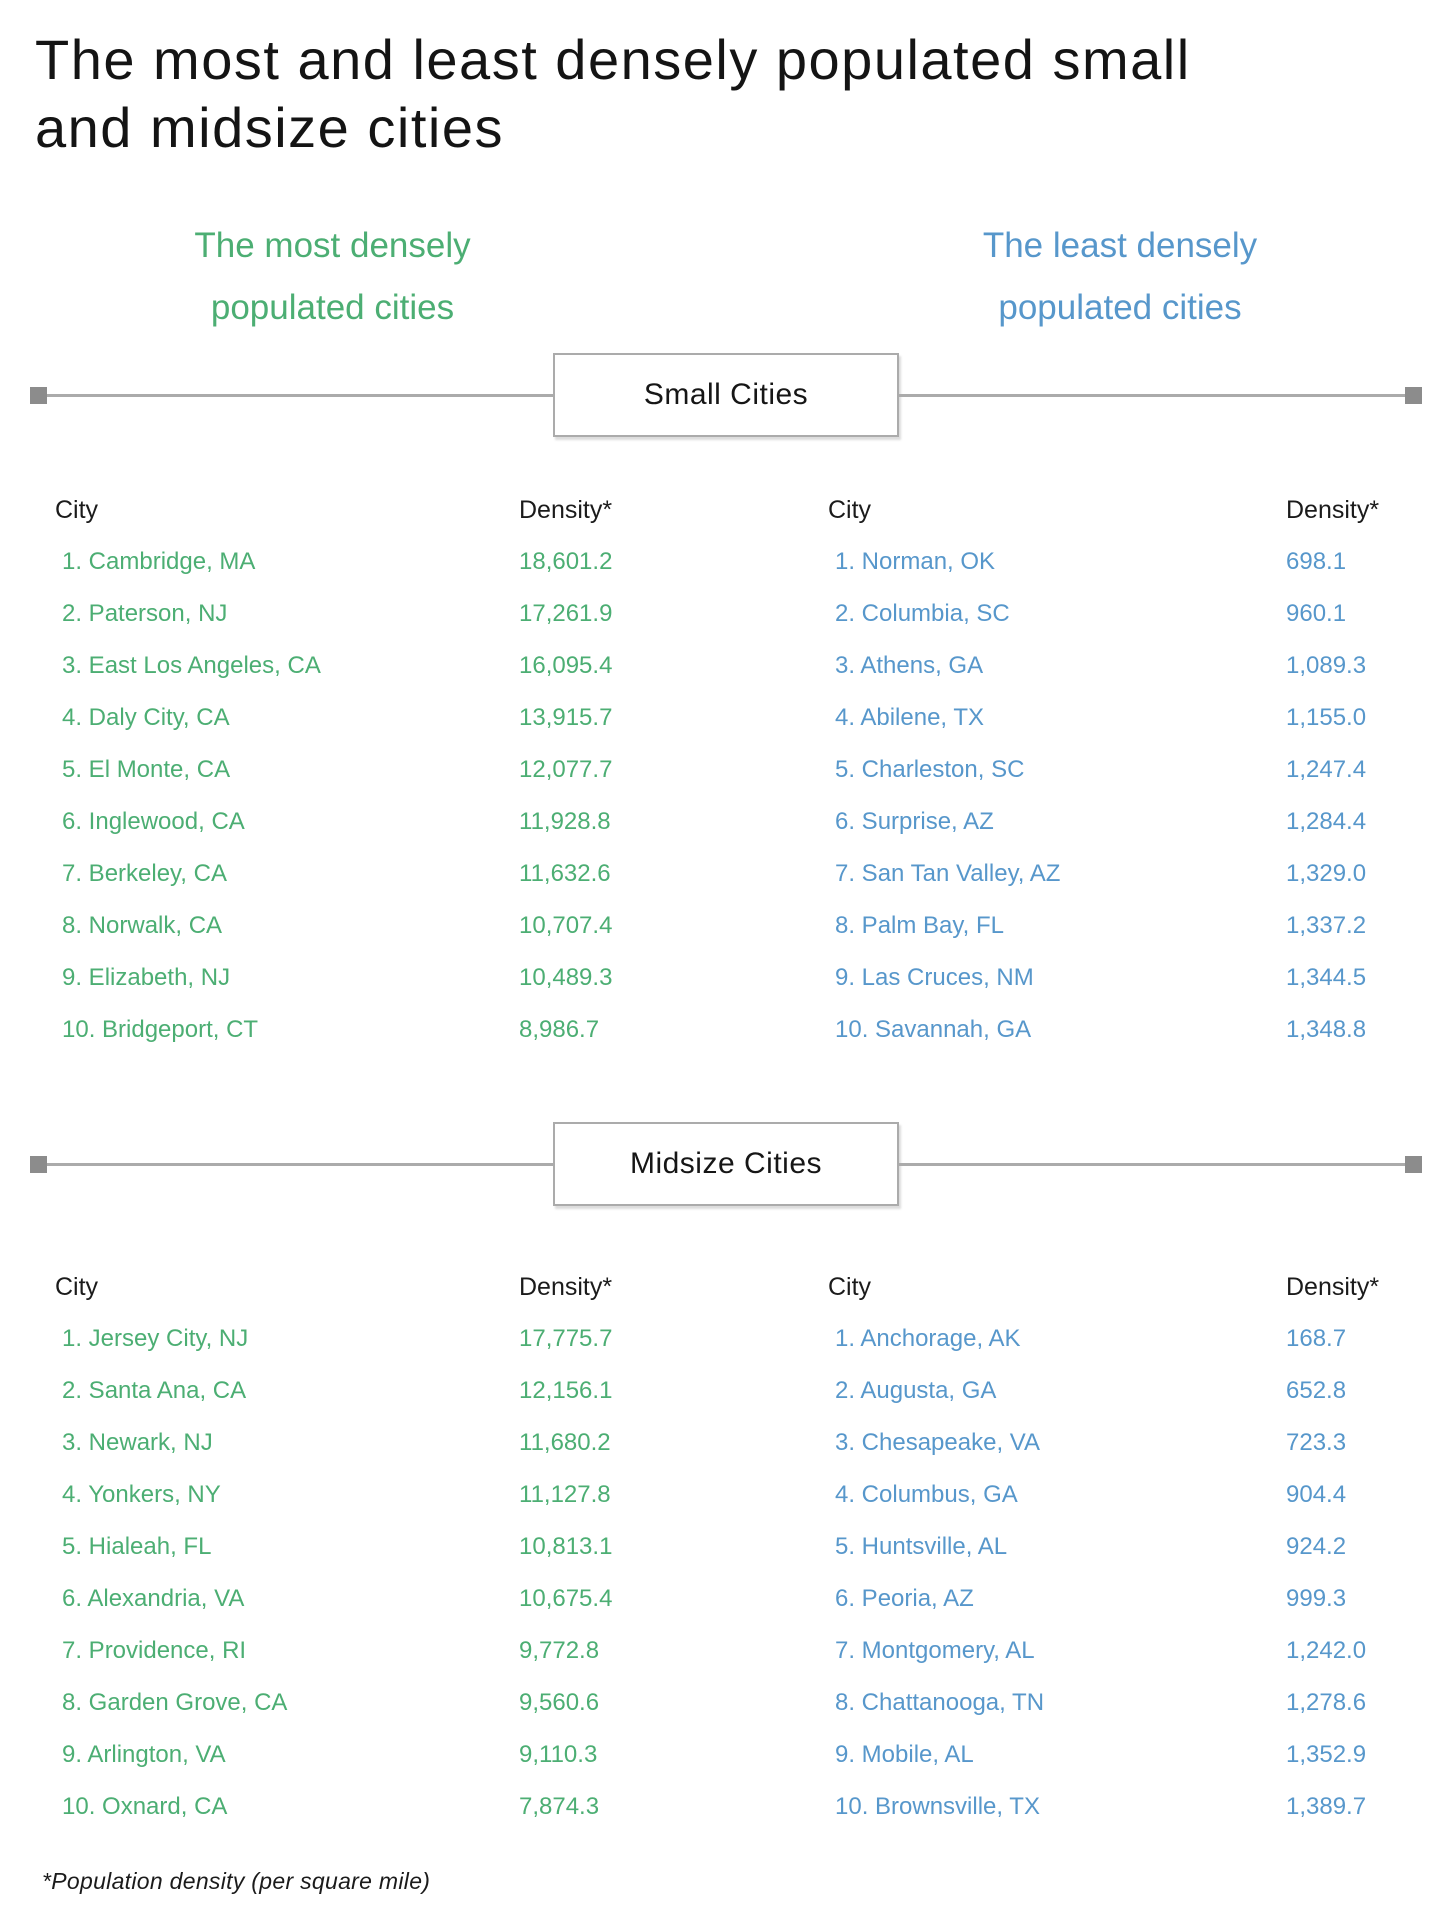  I want to click on divider-line-right, so click(1152, 1164).